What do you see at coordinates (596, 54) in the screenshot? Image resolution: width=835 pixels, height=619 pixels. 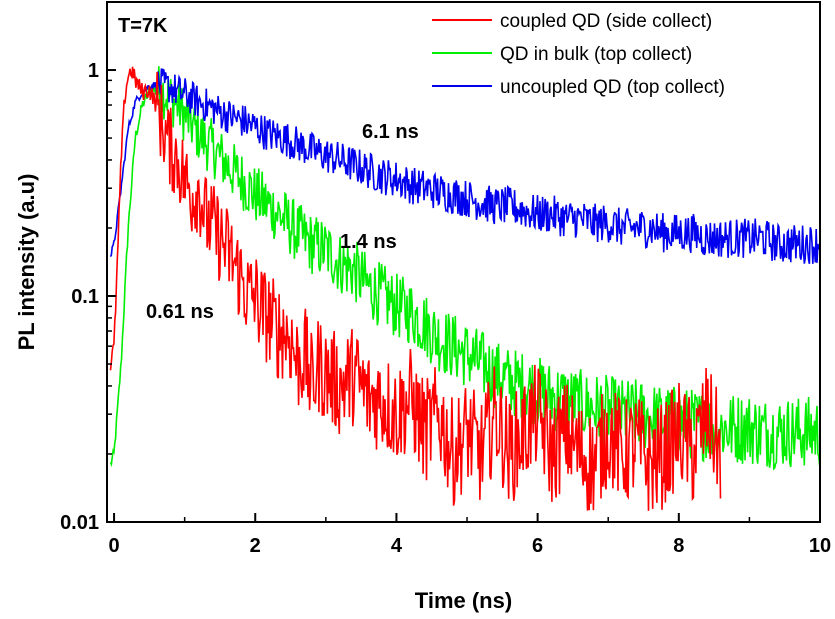 I see `legend-label-1: QD in bulk (top collect)` at bounding box center [596, 54].